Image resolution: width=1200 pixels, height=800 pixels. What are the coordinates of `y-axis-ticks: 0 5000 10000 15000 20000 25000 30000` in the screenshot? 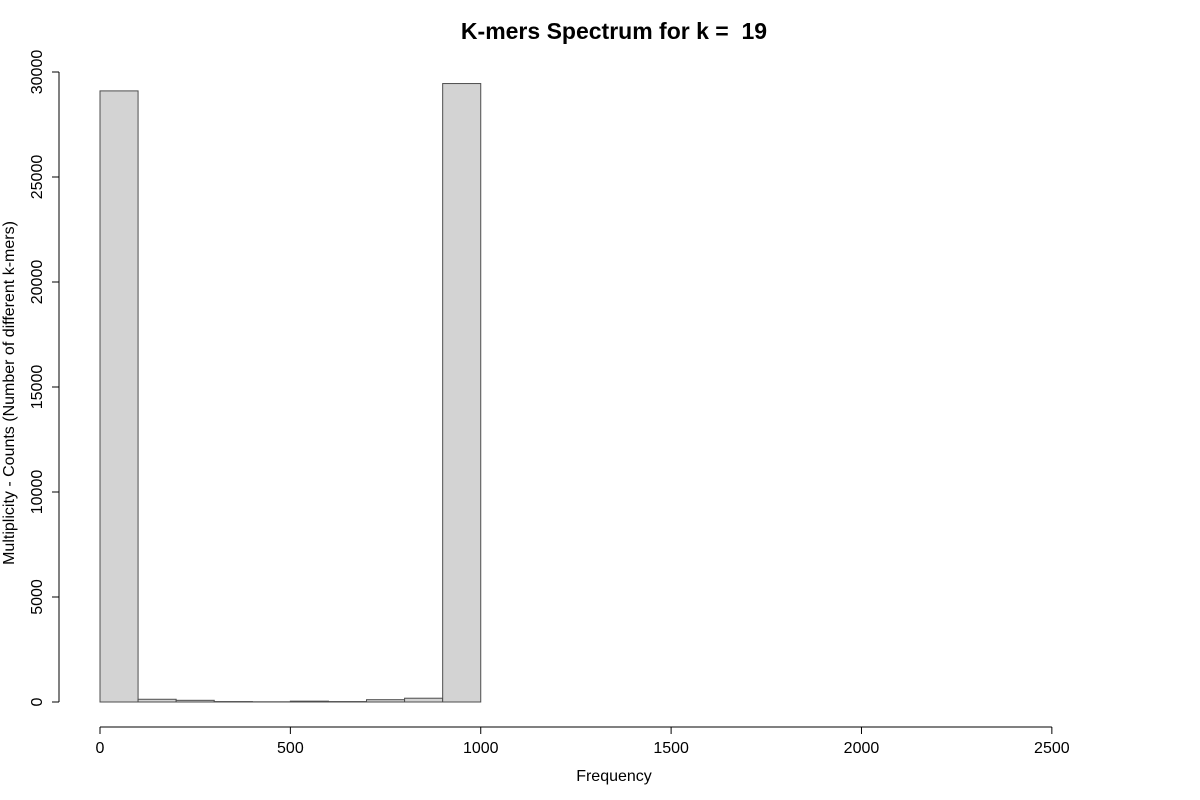 It's located at (44, 378).